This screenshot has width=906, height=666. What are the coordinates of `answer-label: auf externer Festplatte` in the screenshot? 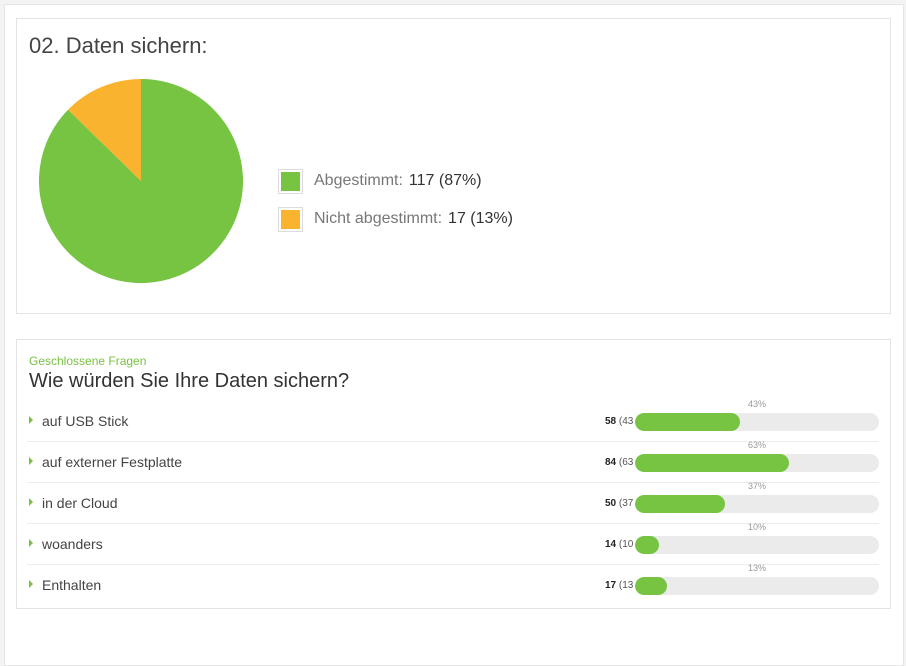 It's located at (112, 462).